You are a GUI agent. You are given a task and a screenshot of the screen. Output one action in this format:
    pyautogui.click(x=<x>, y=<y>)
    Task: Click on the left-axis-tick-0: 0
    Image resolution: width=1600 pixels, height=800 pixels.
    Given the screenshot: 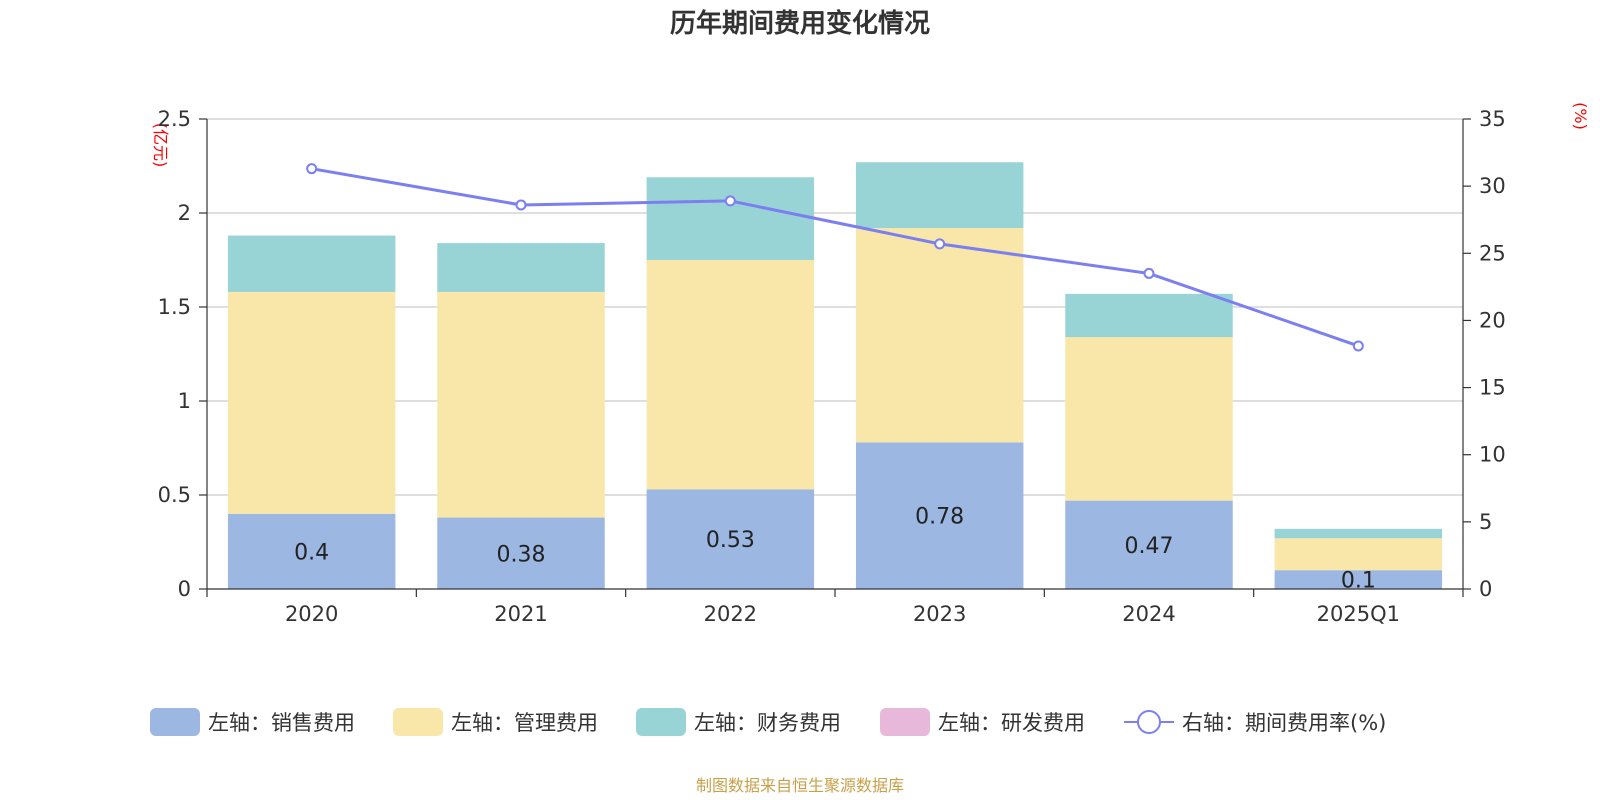 What is the action you would take?
    pyautogui.click(x=184, y=589)
    